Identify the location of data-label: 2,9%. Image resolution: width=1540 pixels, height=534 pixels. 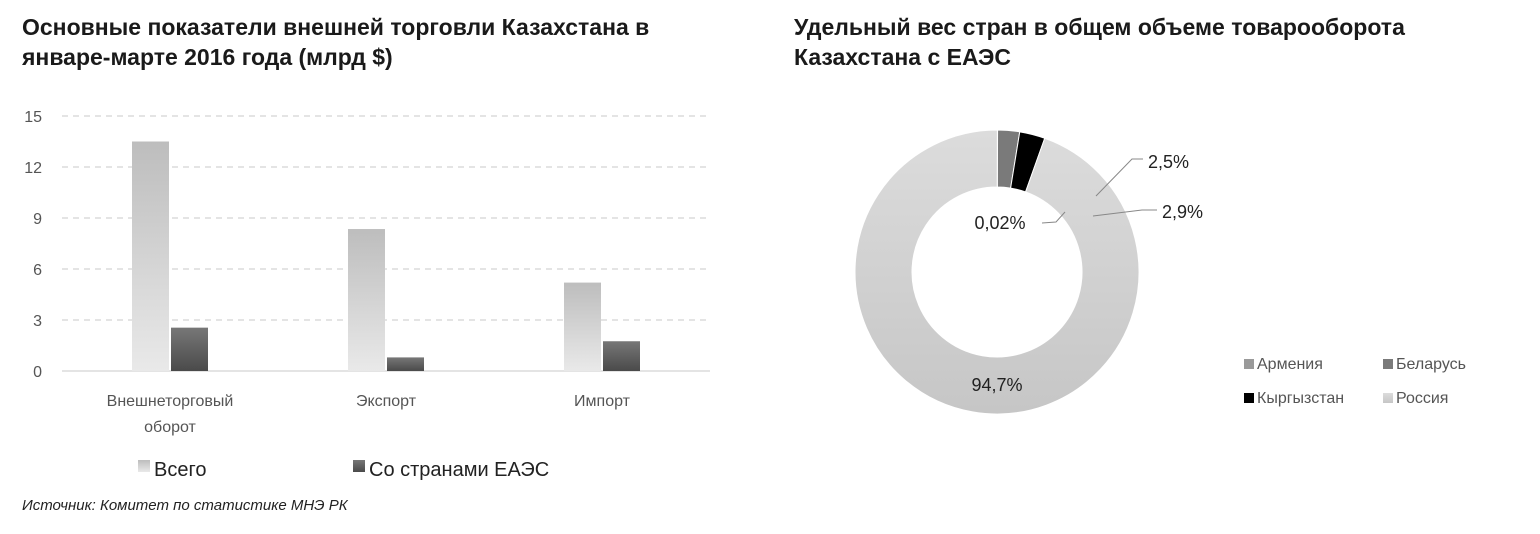
(1182, 212).